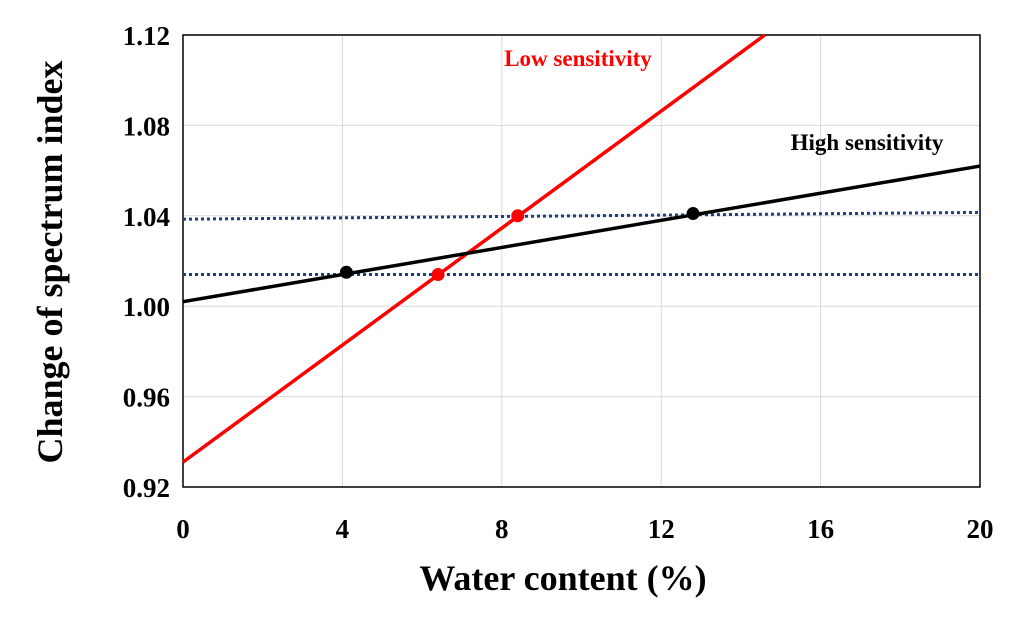  Describe the element at coordinates (502, 529) in the screenshot. I see `x-tick-label: 8` at that location.